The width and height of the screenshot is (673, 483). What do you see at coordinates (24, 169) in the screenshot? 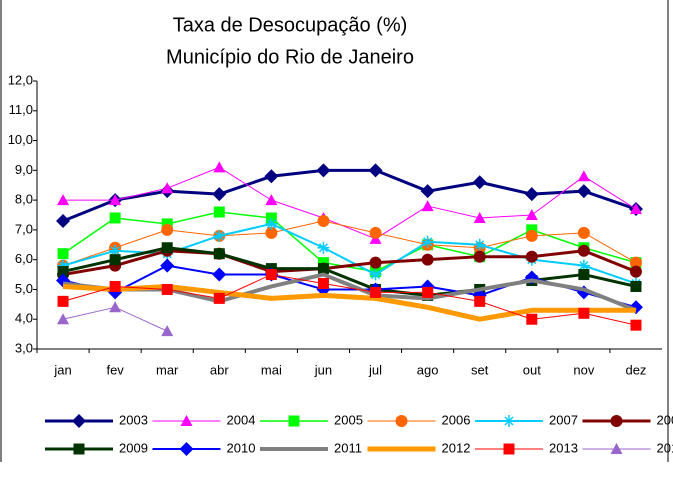
I see `y-tick-label: 9,0` at bounding box center [24, 169].